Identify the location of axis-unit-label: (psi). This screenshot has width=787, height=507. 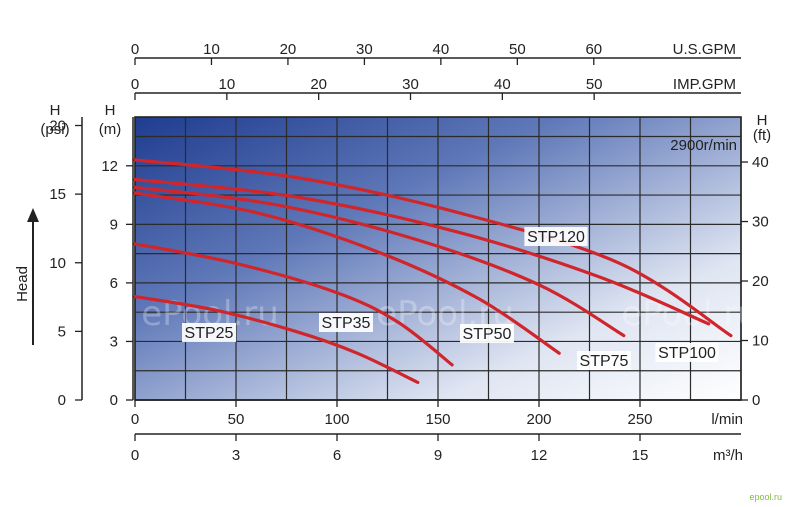
(54, 129).